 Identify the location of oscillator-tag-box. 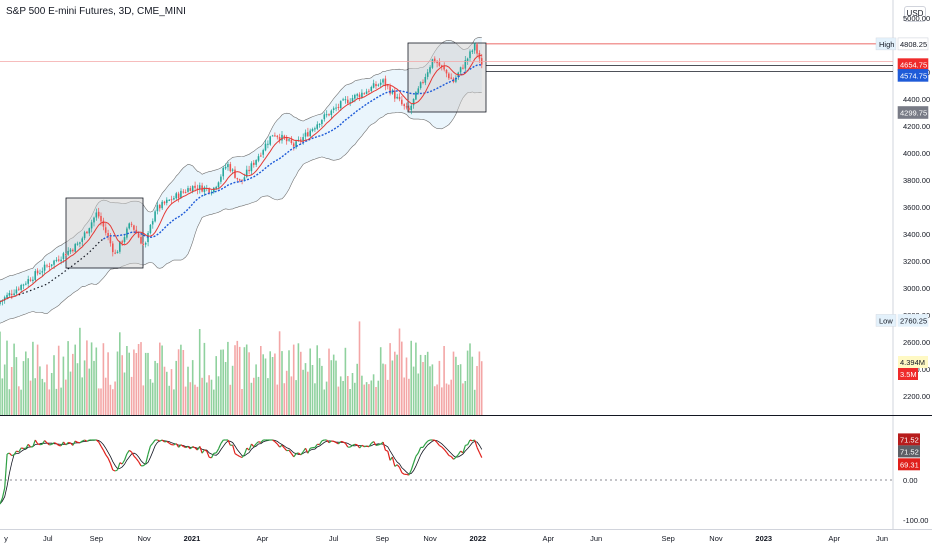
(909, 451).